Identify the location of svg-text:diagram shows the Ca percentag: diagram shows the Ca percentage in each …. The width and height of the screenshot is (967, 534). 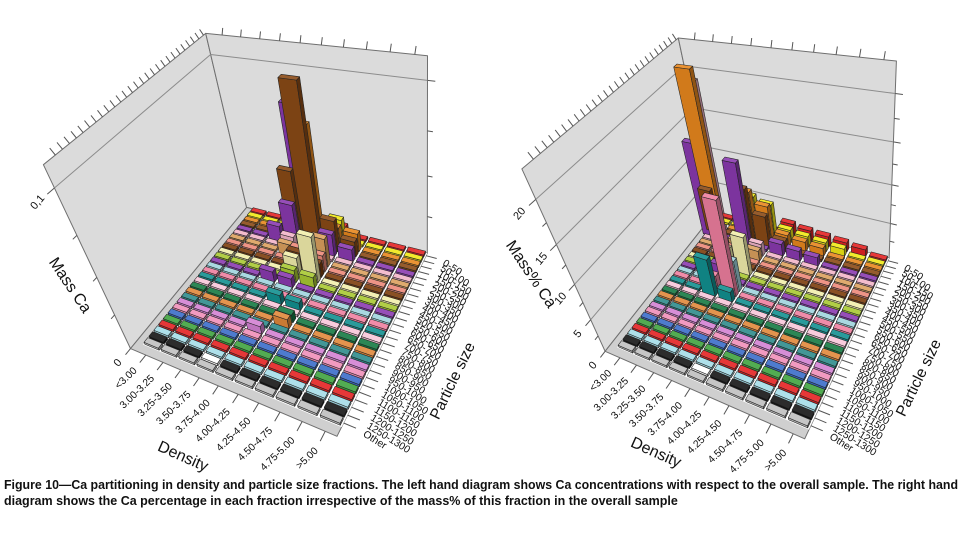
(341, 501).